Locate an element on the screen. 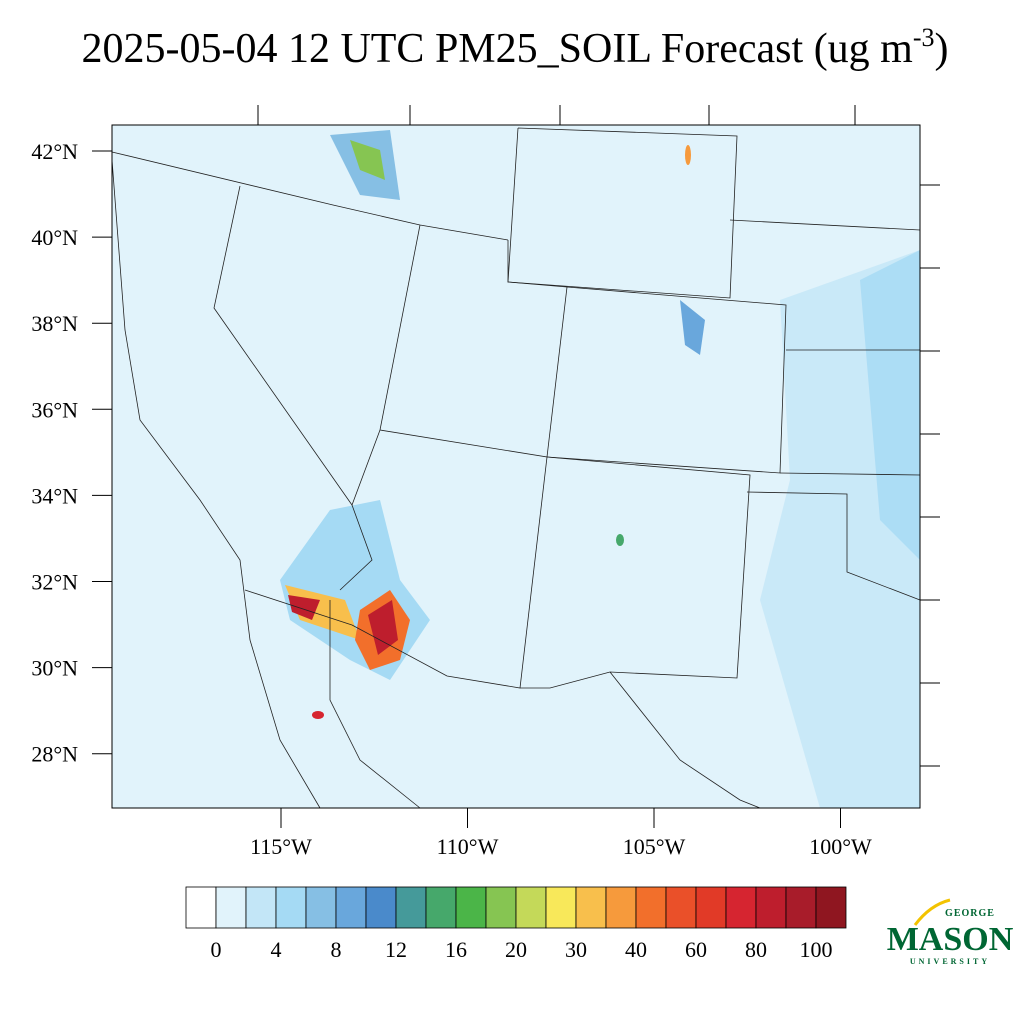 The width and height of the screenshot is (1024, 1024). latitude-labels: 42°N 40°N 38°N 36°N 34°N 32°N 30°N 28°N is located at coordinates (71, 453).